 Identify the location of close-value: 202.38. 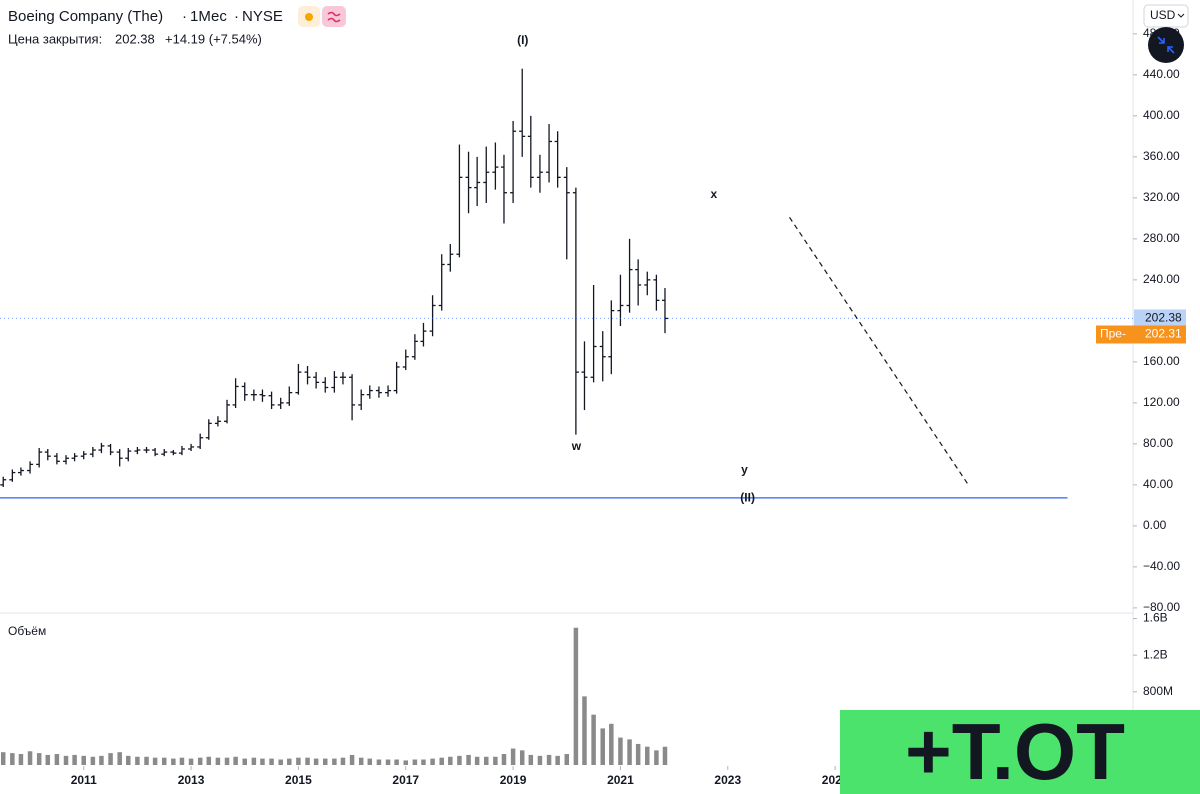
(135, 38).